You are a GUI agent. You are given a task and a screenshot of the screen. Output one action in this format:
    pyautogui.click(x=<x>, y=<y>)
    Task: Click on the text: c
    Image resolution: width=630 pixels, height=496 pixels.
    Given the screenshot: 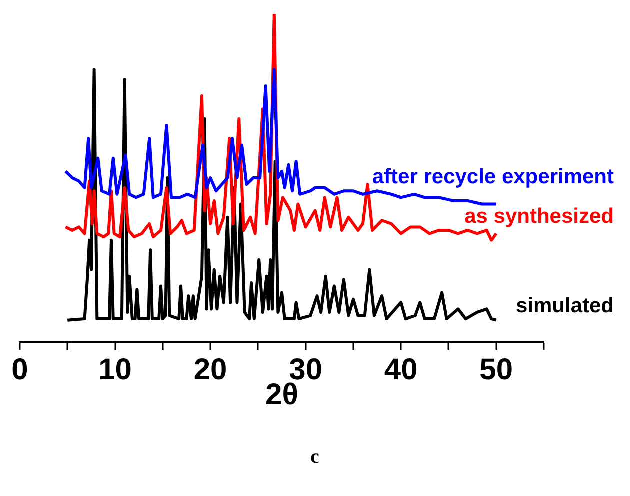 What is the action you would take?
    pyautogui.click(x=315, y=457)
    